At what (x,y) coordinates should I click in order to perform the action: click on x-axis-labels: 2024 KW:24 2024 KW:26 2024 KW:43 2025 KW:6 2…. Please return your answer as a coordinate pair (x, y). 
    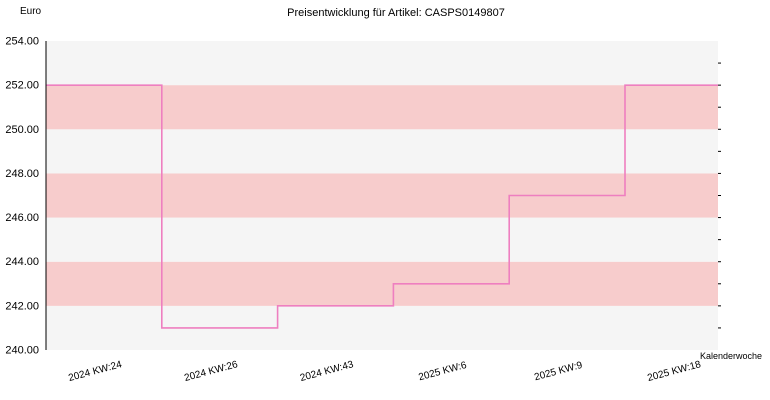
    Looking at the image, I should click on (384, 371).